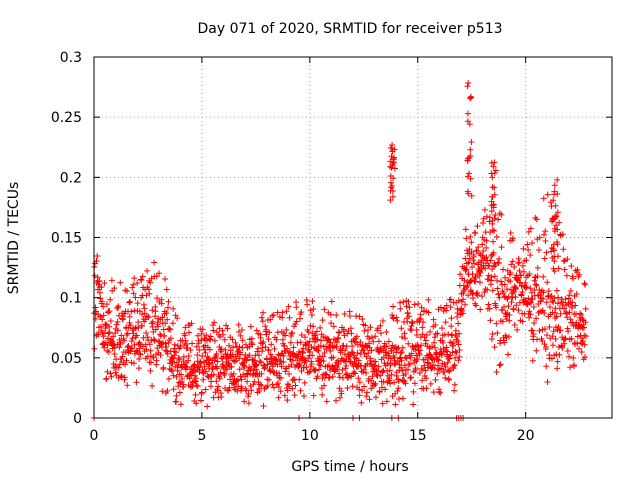 This screenshot has height=480, width=640. What do you see at coordinates (394, 149) in the screenshot?
I see `data-point-1987` at bounding box center [394, 149].